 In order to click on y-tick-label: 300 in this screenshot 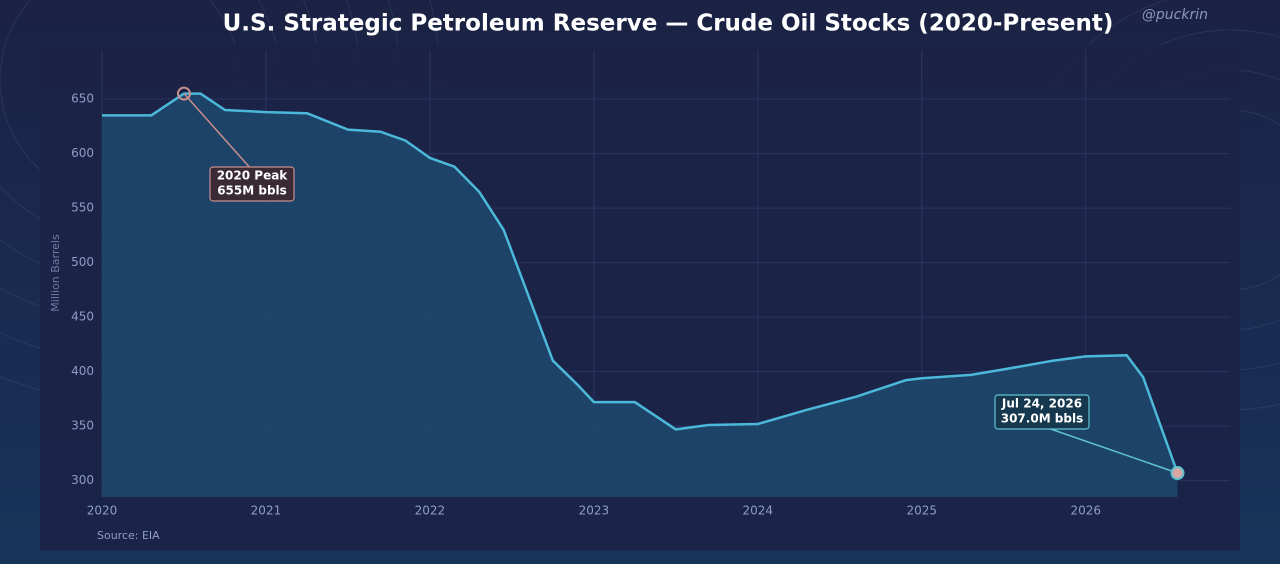, I will do `click(82, 480)`.